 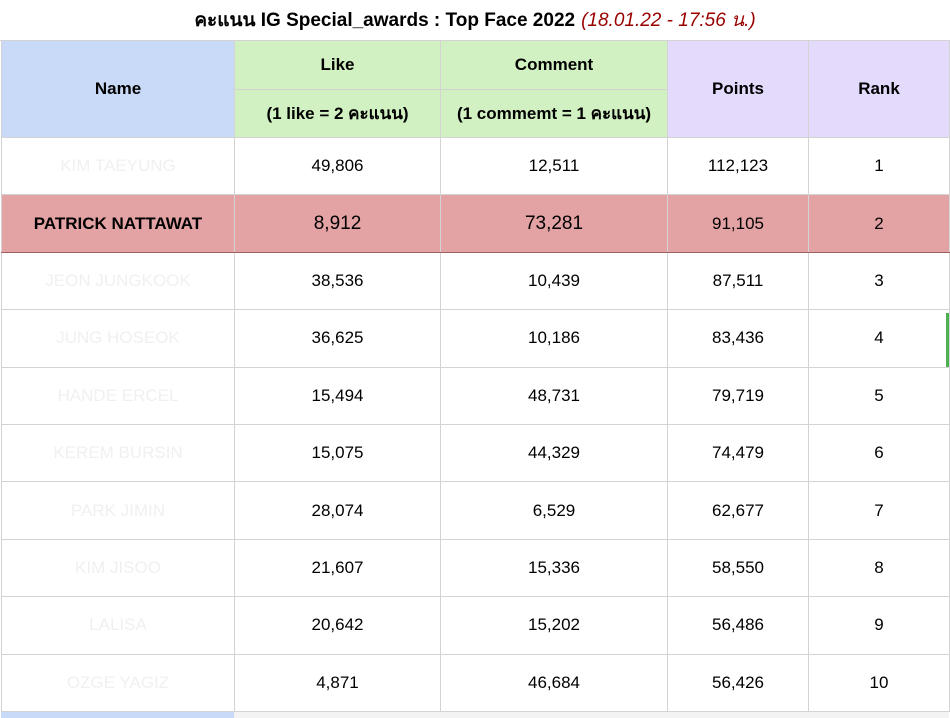 What do you see at coordinates (337, 223) in the screenshot?
I see `cell-like: 8,912` at bounding box center [337, 223].